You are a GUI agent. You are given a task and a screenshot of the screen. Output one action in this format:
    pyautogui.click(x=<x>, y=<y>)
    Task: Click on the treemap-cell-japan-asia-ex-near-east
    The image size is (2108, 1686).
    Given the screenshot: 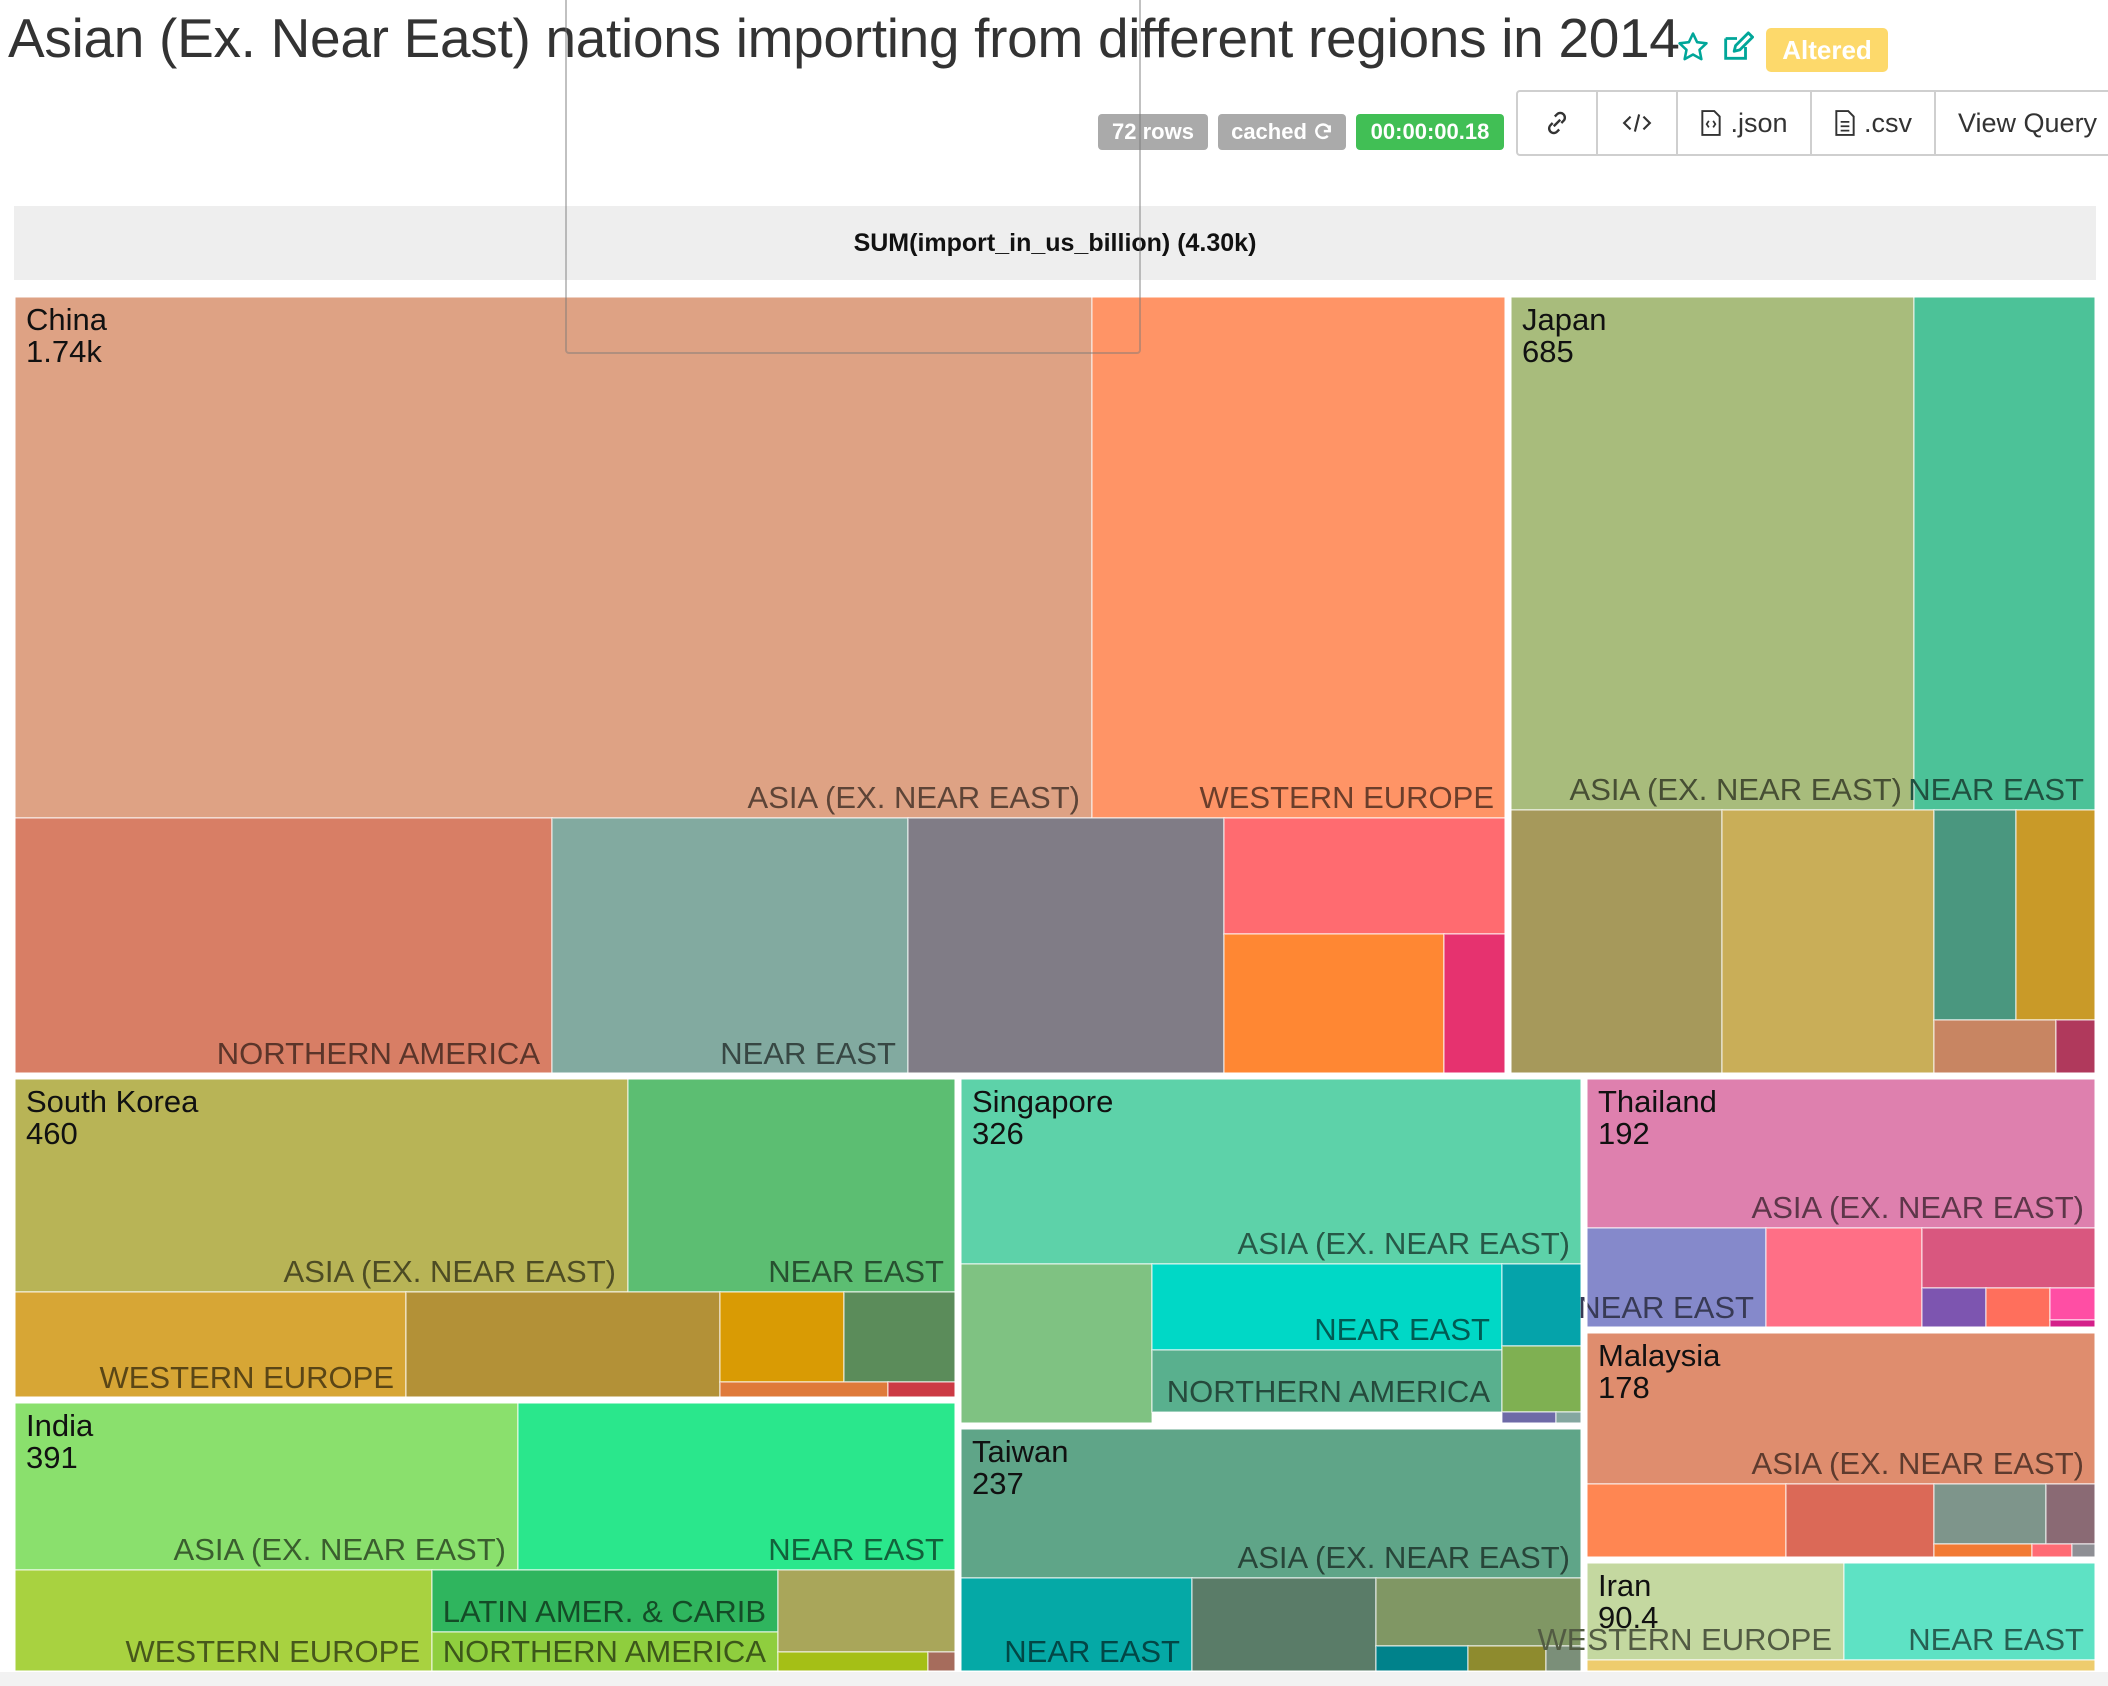 What is the action you would take?
    pyautogui.click(x=1712, y=553)
    